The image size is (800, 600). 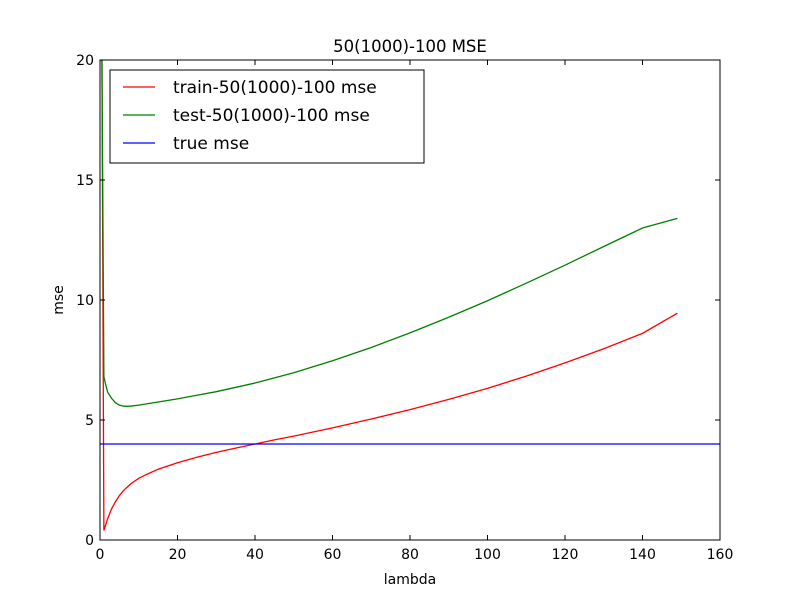 What do you see at coordinates (720, 555) in the screenshot?
I see `x-tick-label: 160` at bounding box center [720, 555].